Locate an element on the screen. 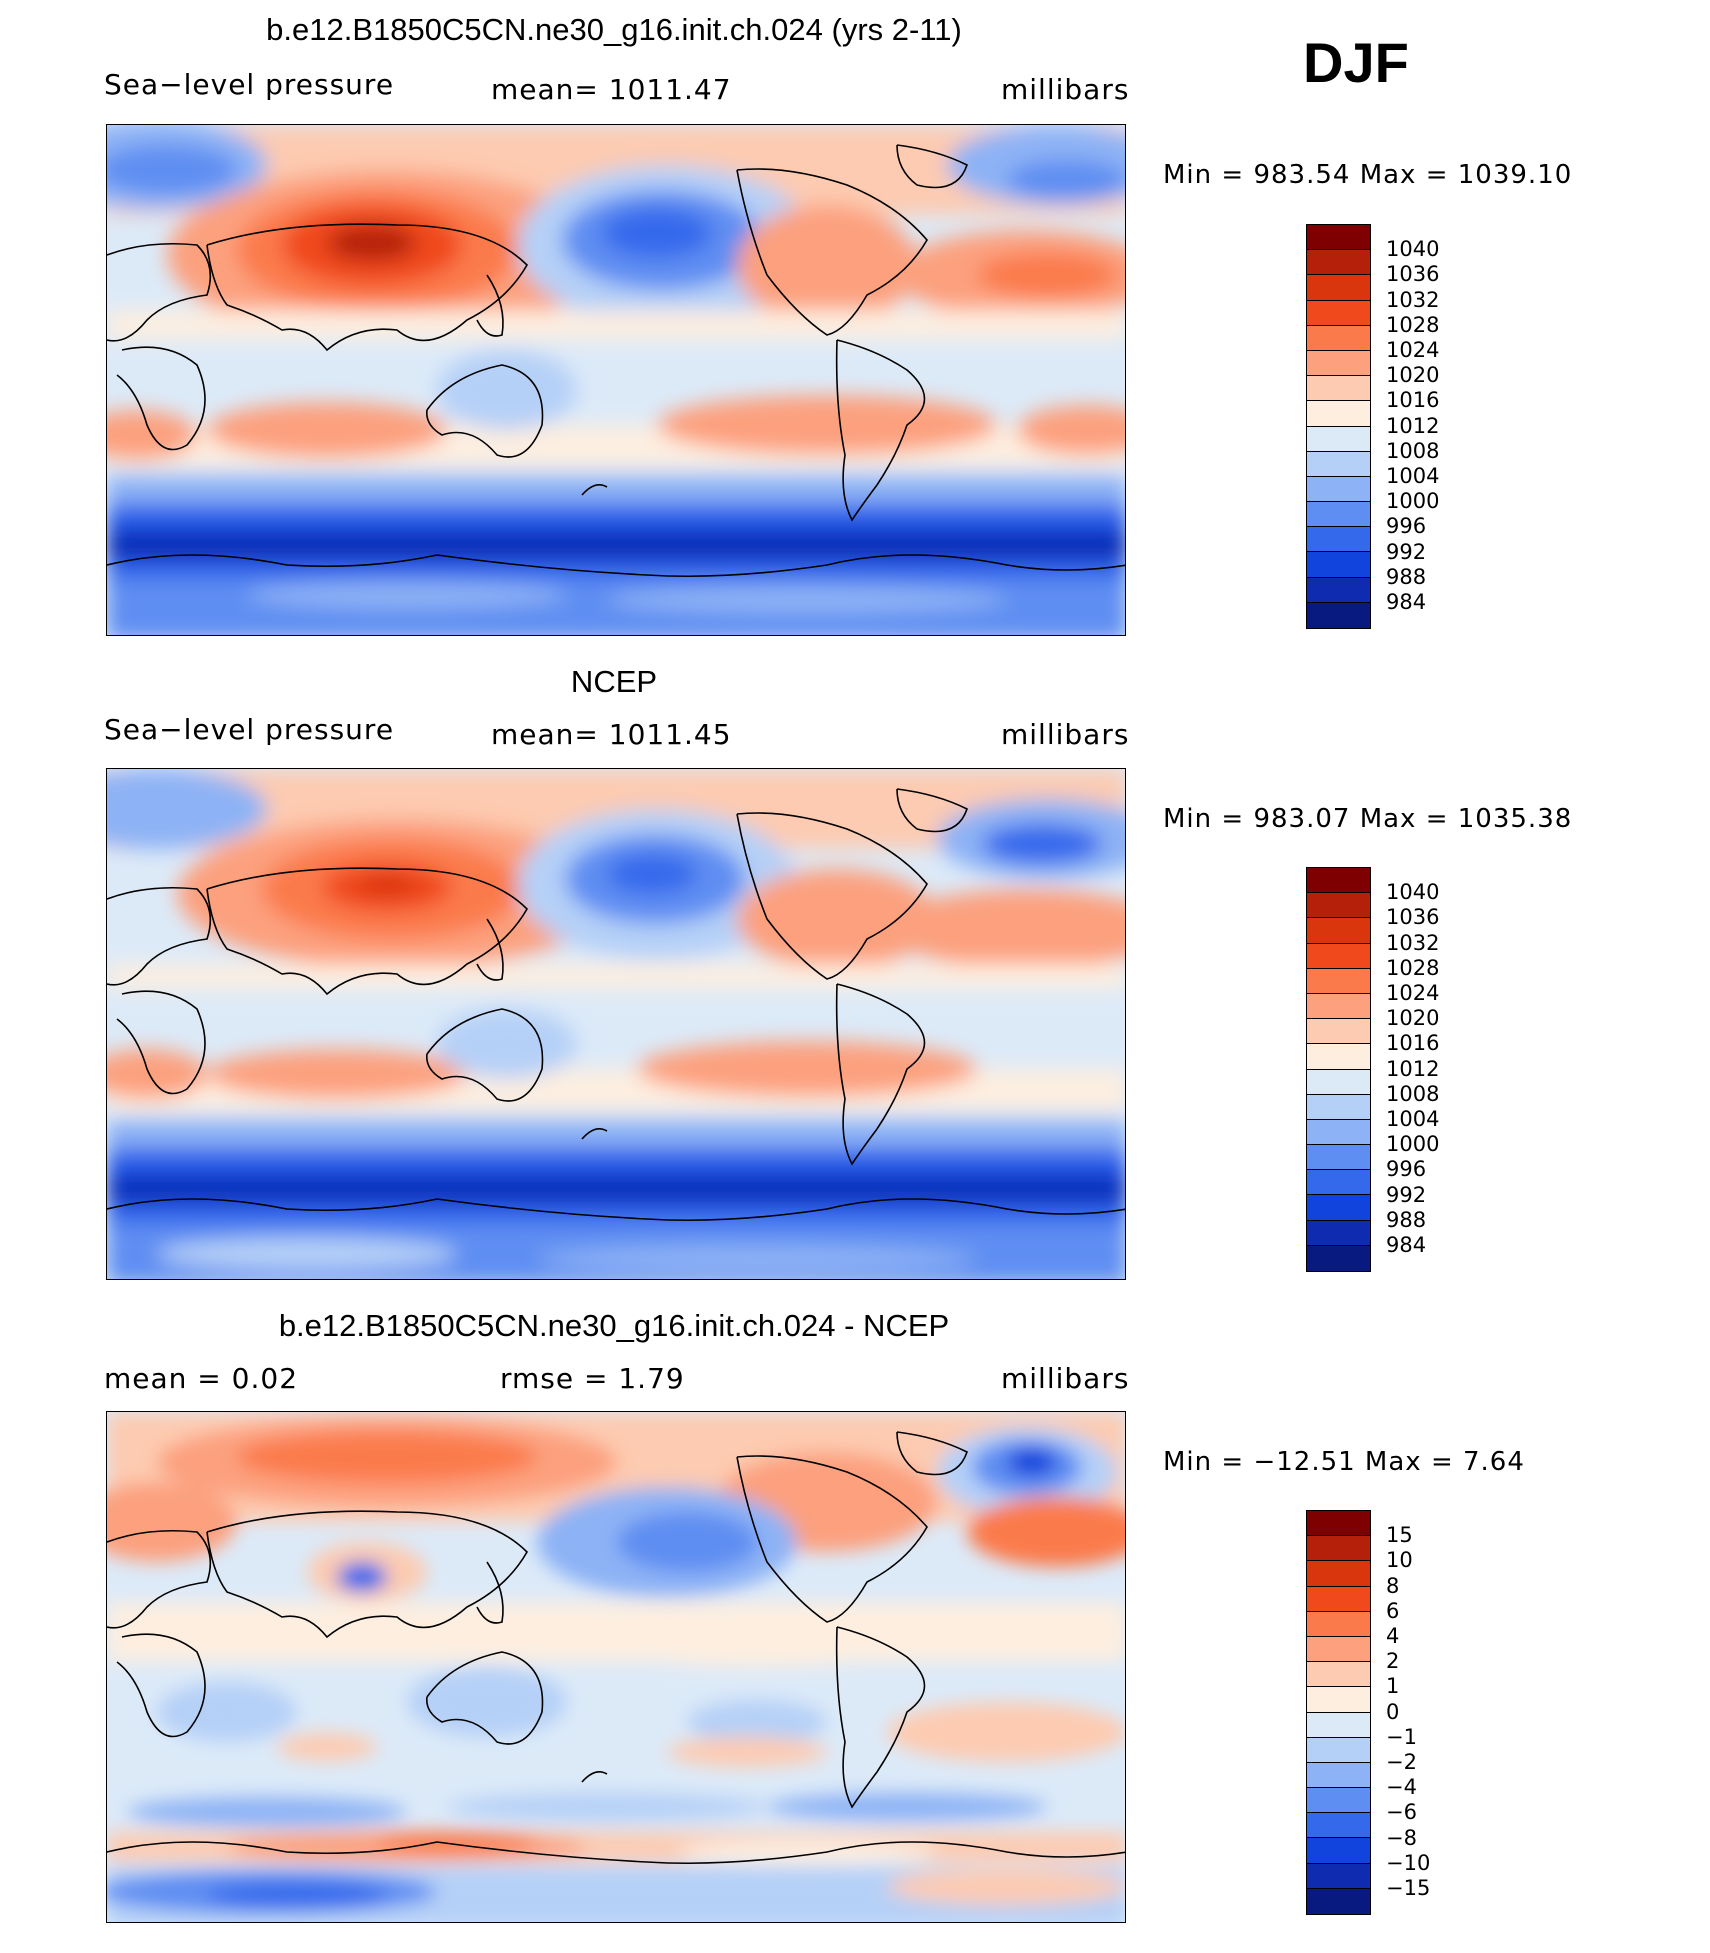 Image resolution: width=1710 pixels, height=1953 pixels. panel-2-title: NCEP is located at coordinates (614, 681).